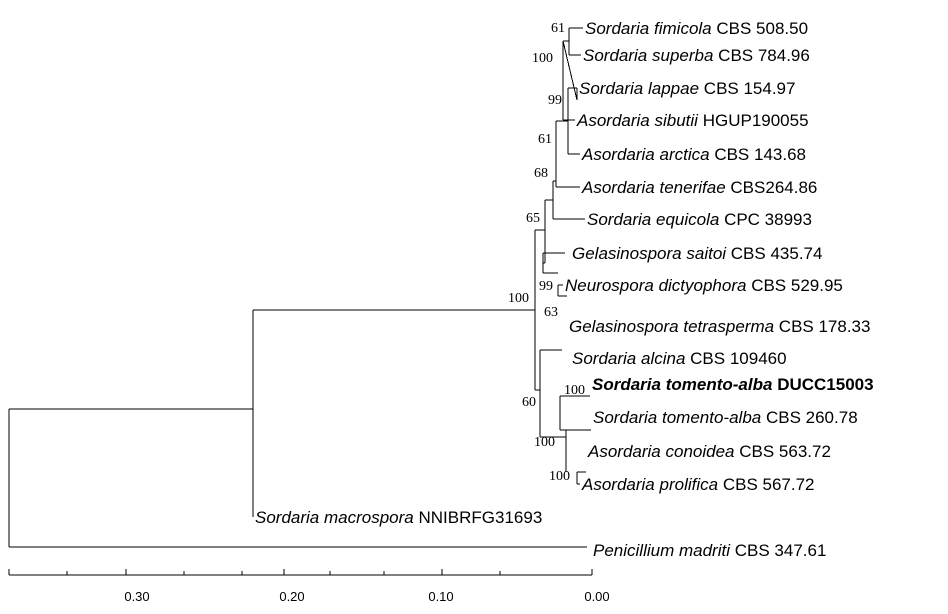 The image size is (948, 614). Describe the element at coordinates (733, 384) in the screenshot. I see `taxon-label-highlighted: Sordaria tomento-alba DUCC15003` at that location.